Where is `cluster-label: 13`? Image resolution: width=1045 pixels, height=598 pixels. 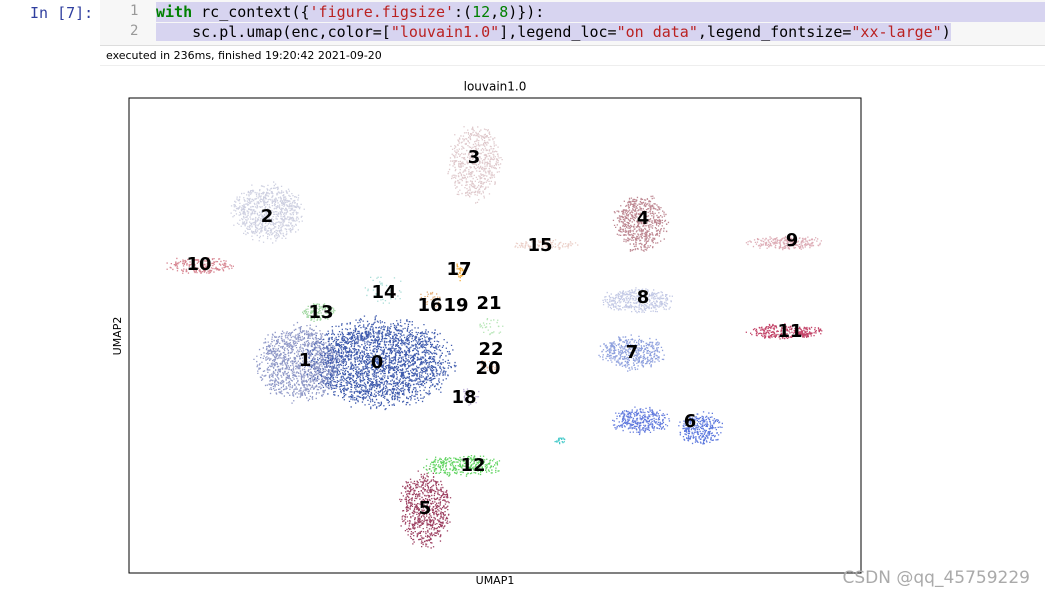
cluster-label: 13 is located at coordinates (320, 312).